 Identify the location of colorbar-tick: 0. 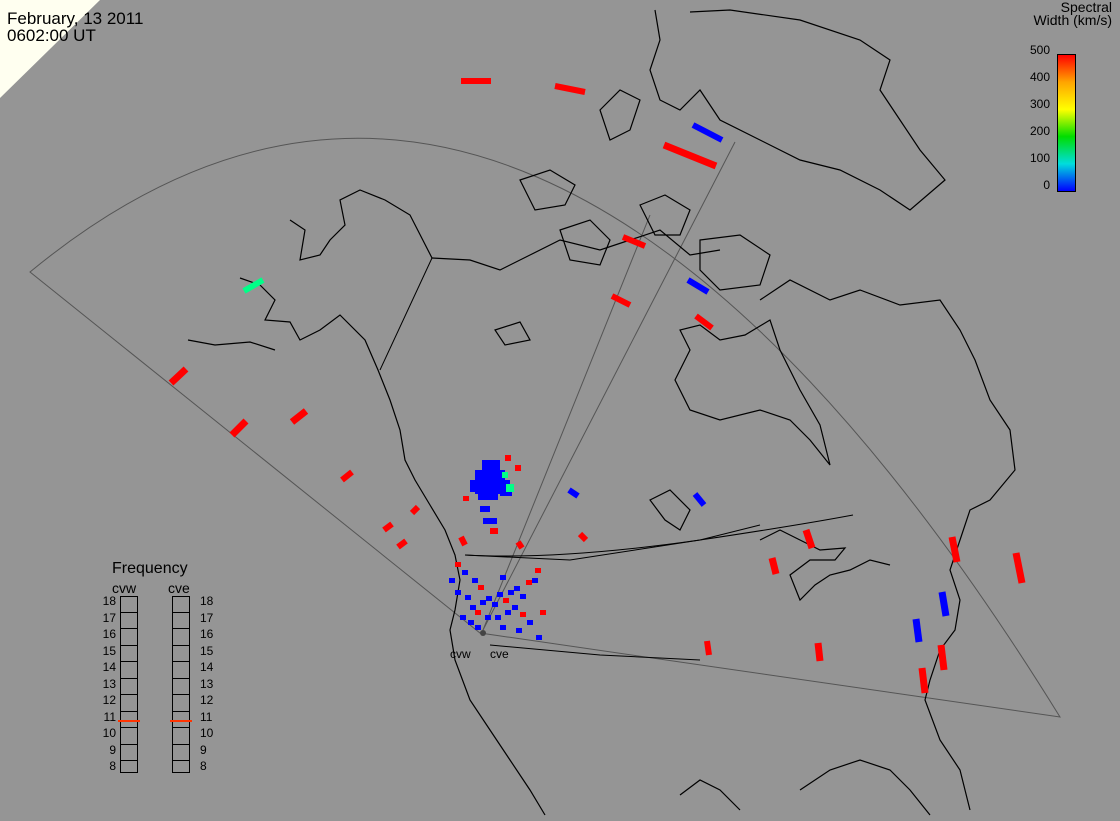
(1046, 185).